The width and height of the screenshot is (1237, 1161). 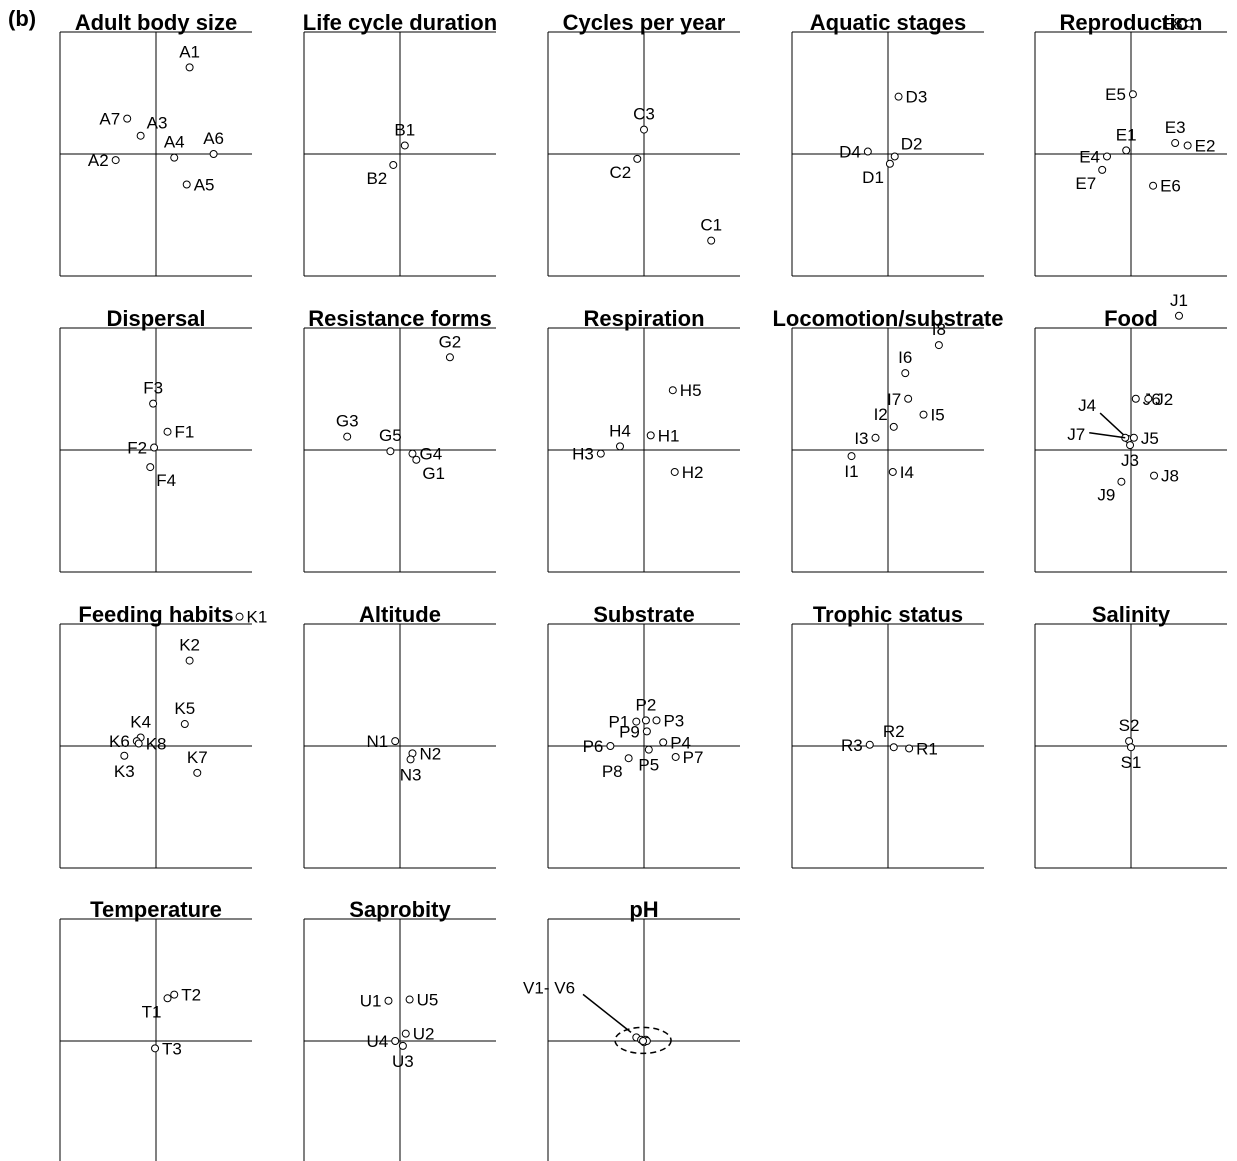 What do you see at coordinates (155, 439) in the screenshot?
I see `panel-6: Dispersal F3 F1 F2 F4` at bounding box center [155, 439].